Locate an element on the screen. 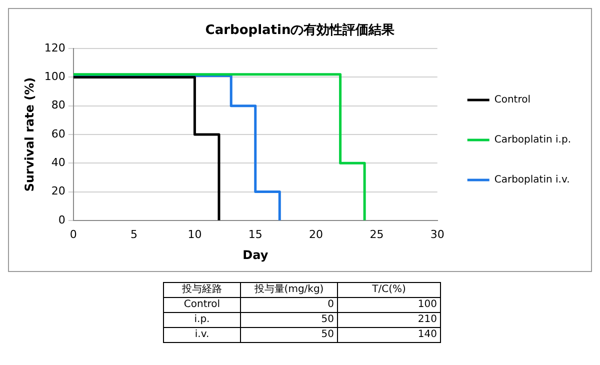 The height and width of the screenshot is (365, 600). data-label: 210 is located at coordinates (389, 320).